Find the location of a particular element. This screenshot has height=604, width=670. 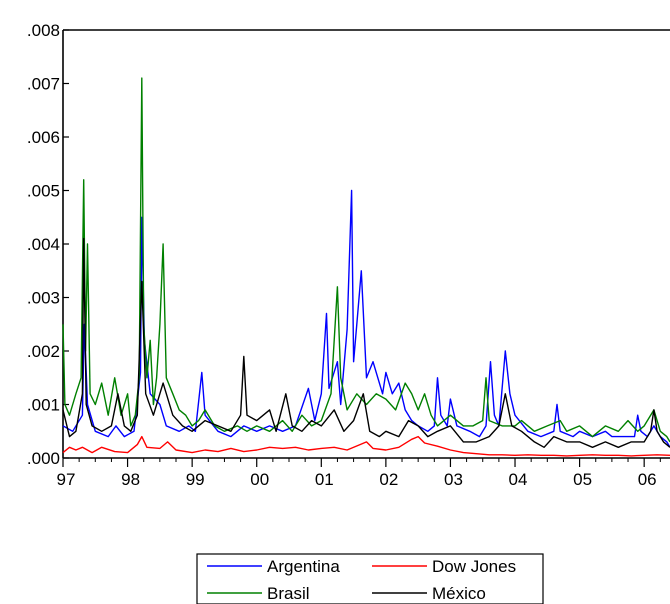

x-tick-label: 05 is located at coordinates (582, 479).